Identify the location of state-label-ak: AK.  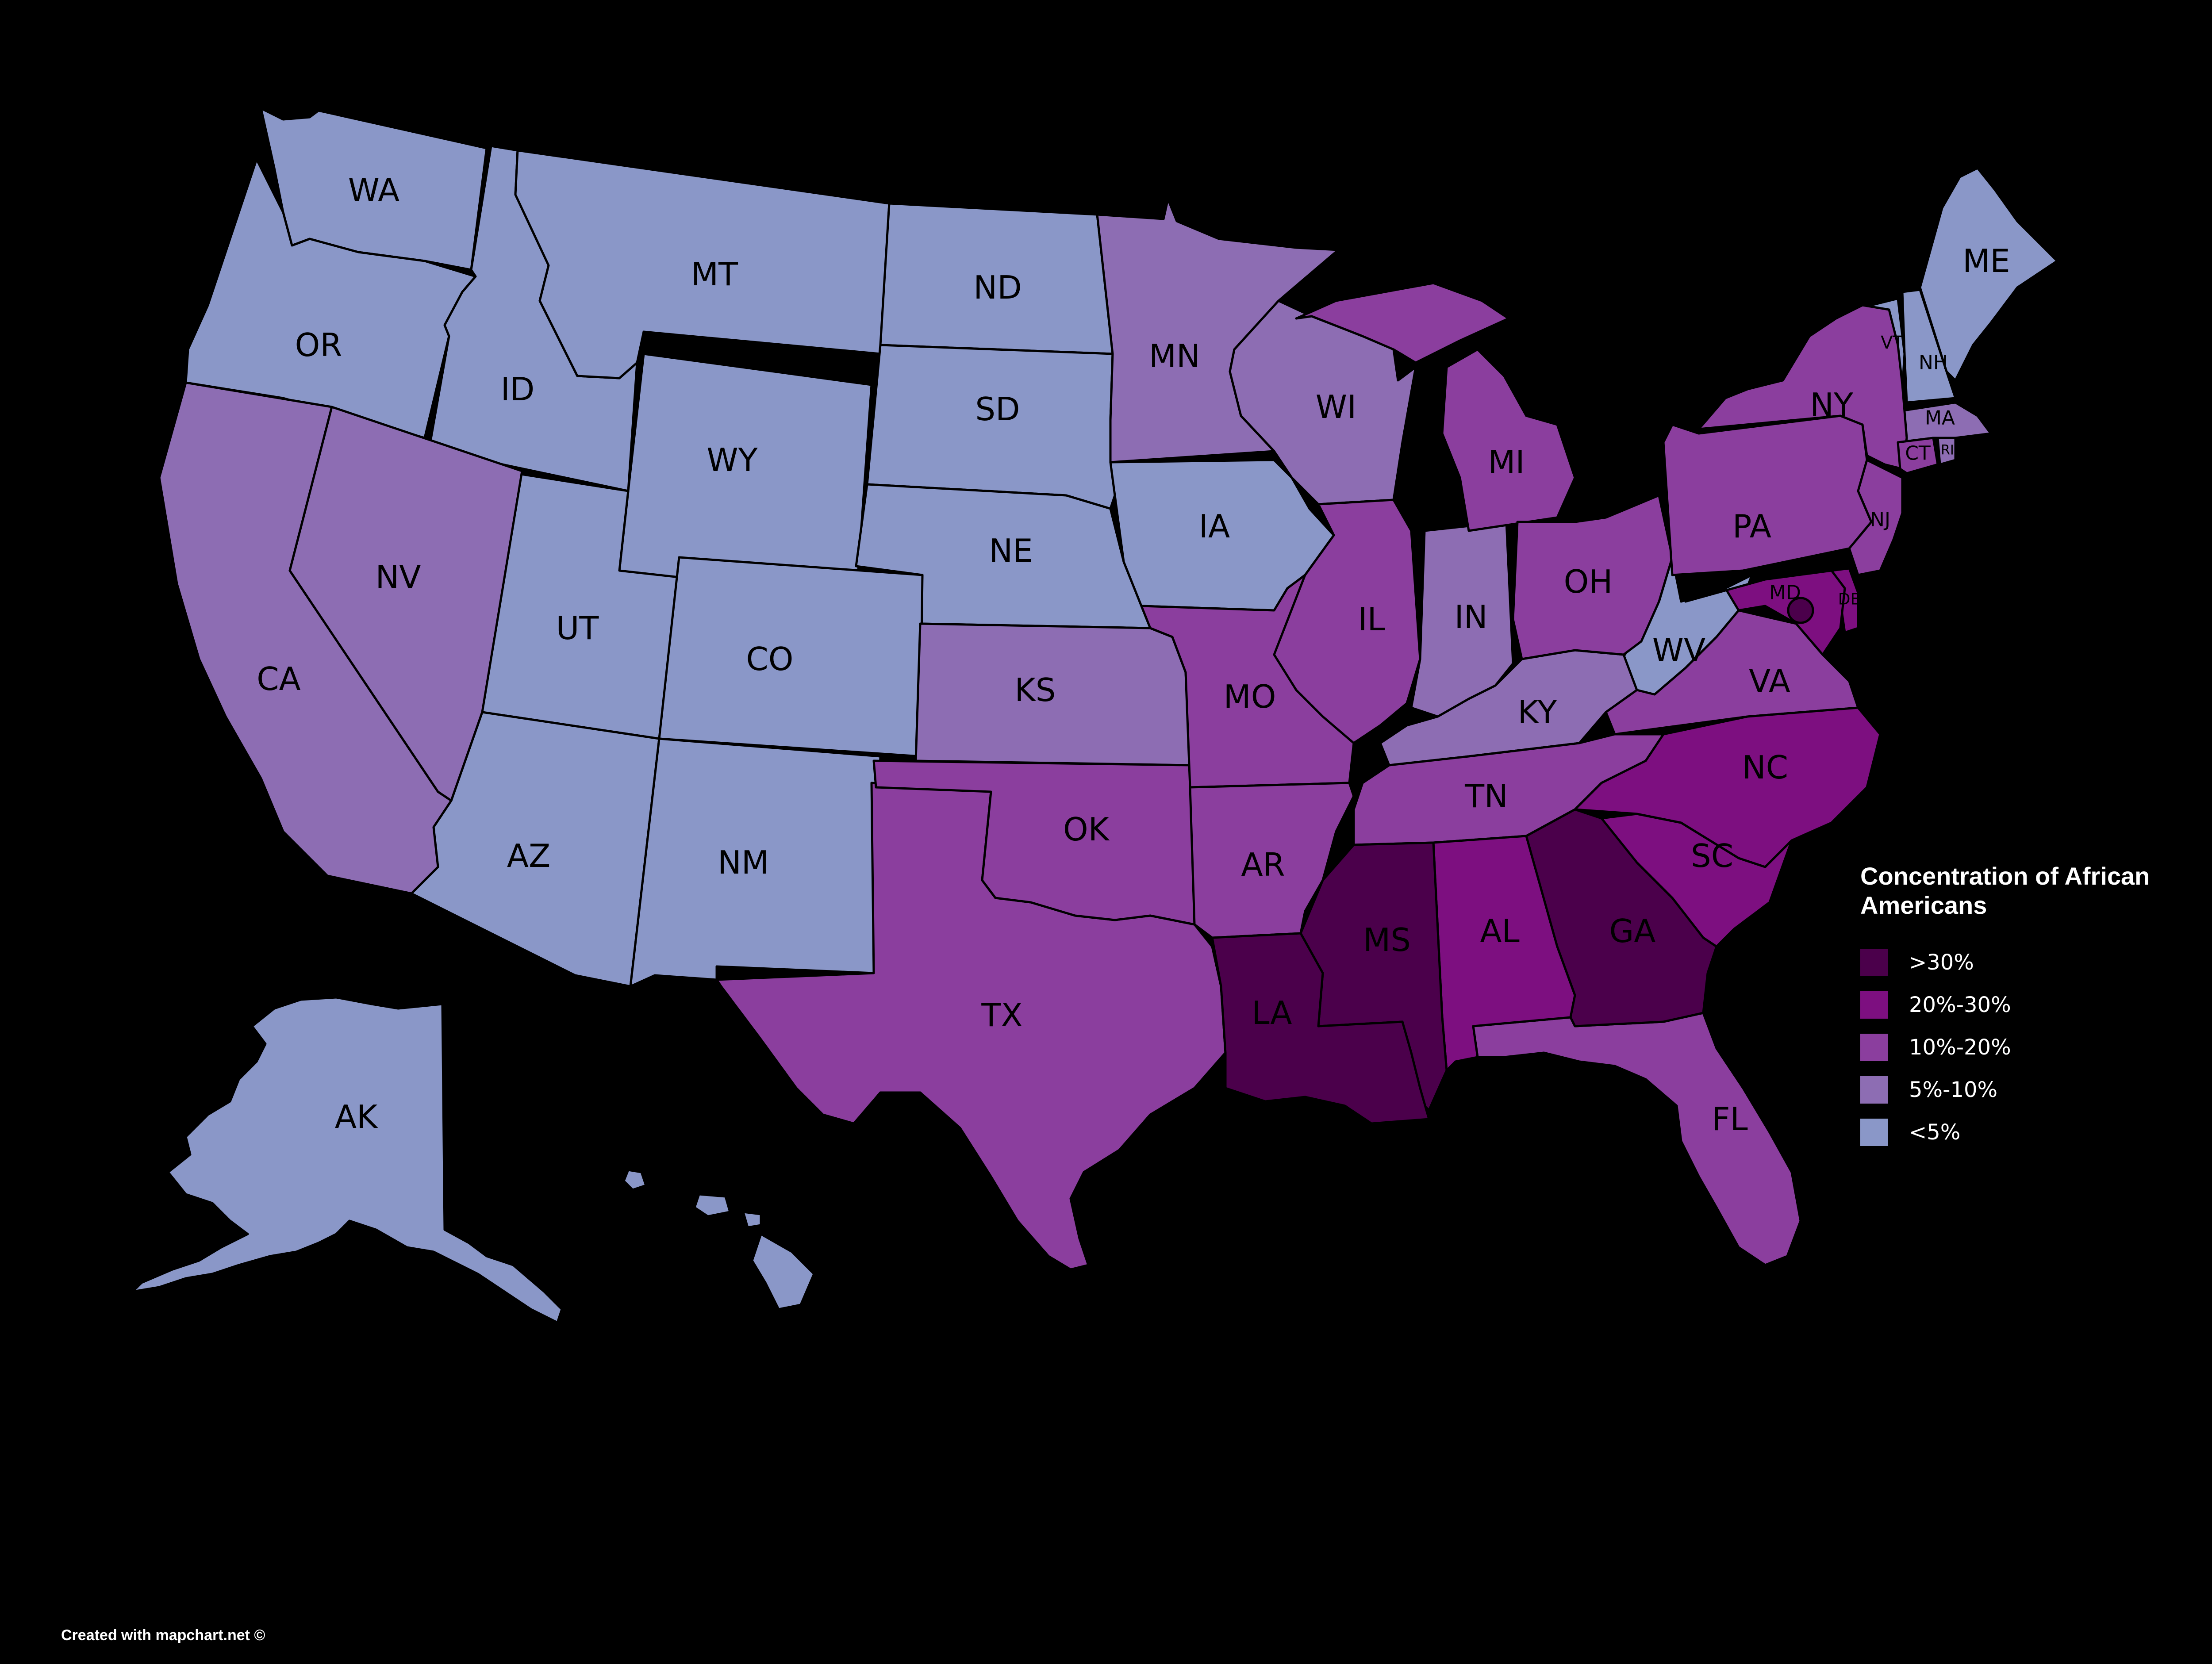
(357, 1116).